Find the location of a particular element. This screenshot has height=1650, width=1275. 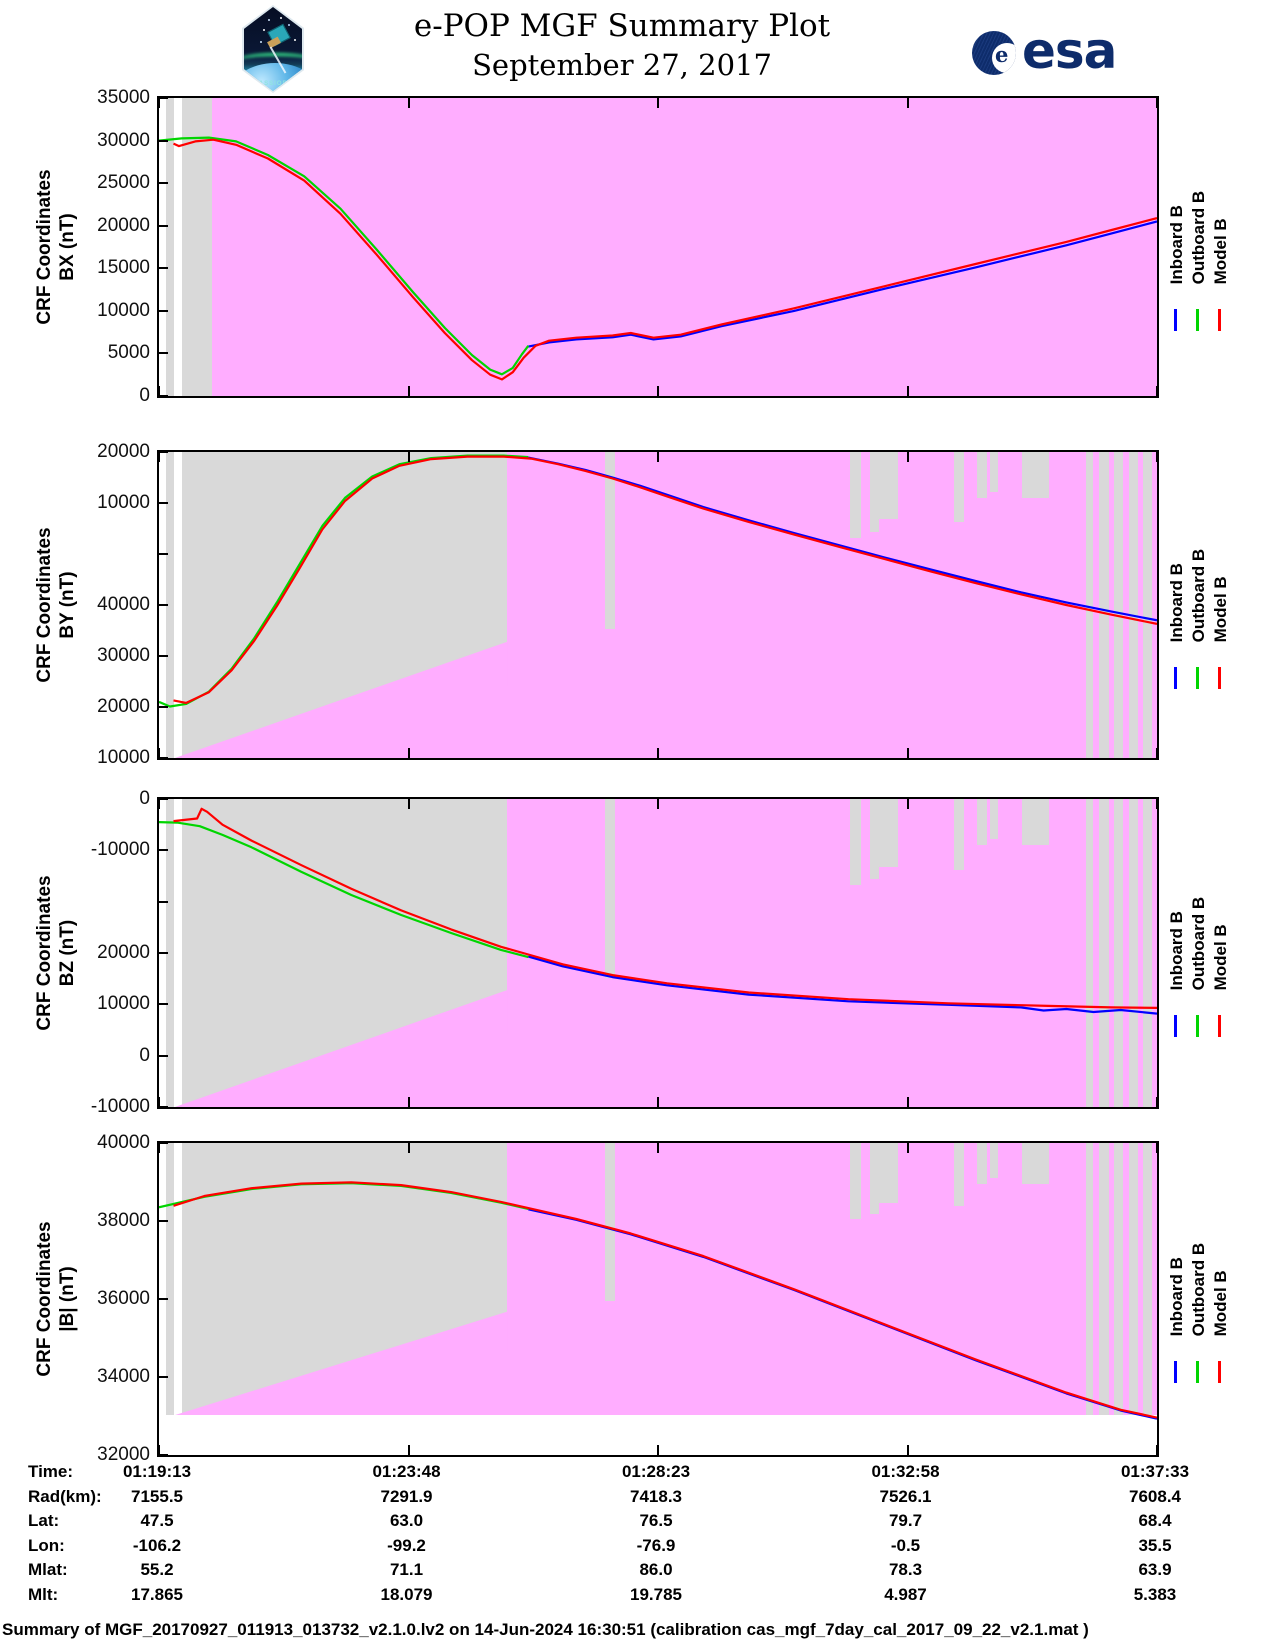

shading-bz is located at coordinates (658, 953).